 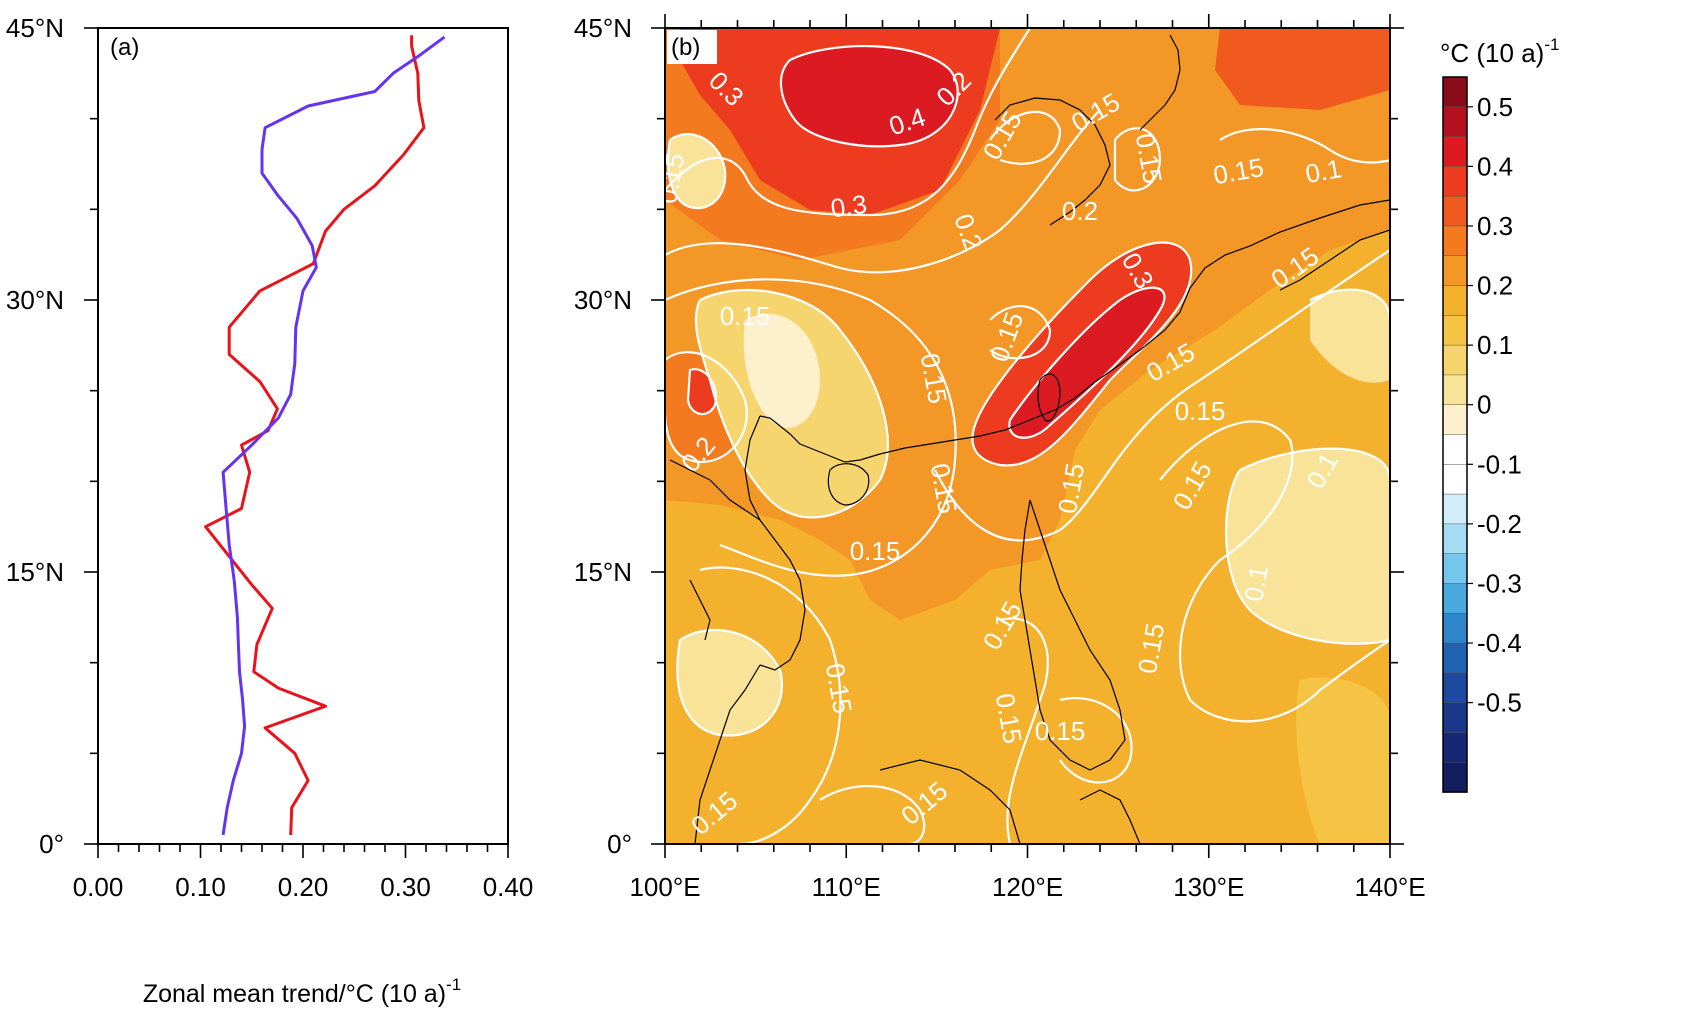 What do you see at coordinates (51, 844) in the screenshot?
I see `y-tick-label: 0°` at bounding box center [51, 844].